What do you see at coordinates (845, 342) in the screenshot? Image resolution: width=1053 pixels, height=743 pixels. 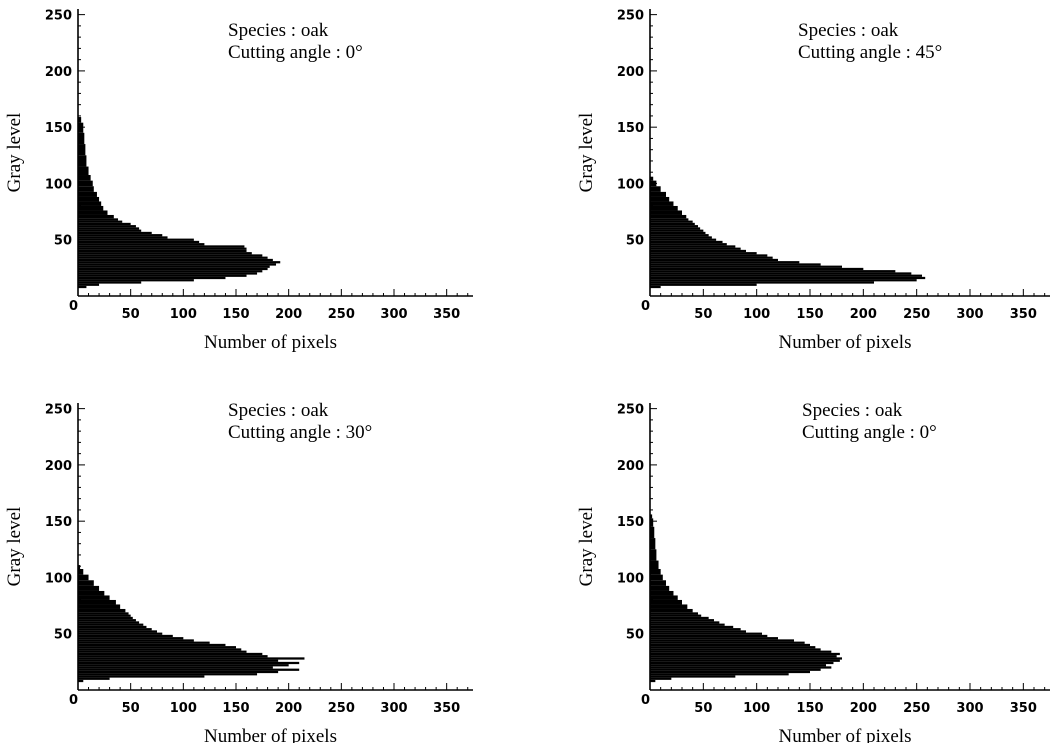 I see `x-axis-title: Number of pixels` at bounding box center [845, 342].